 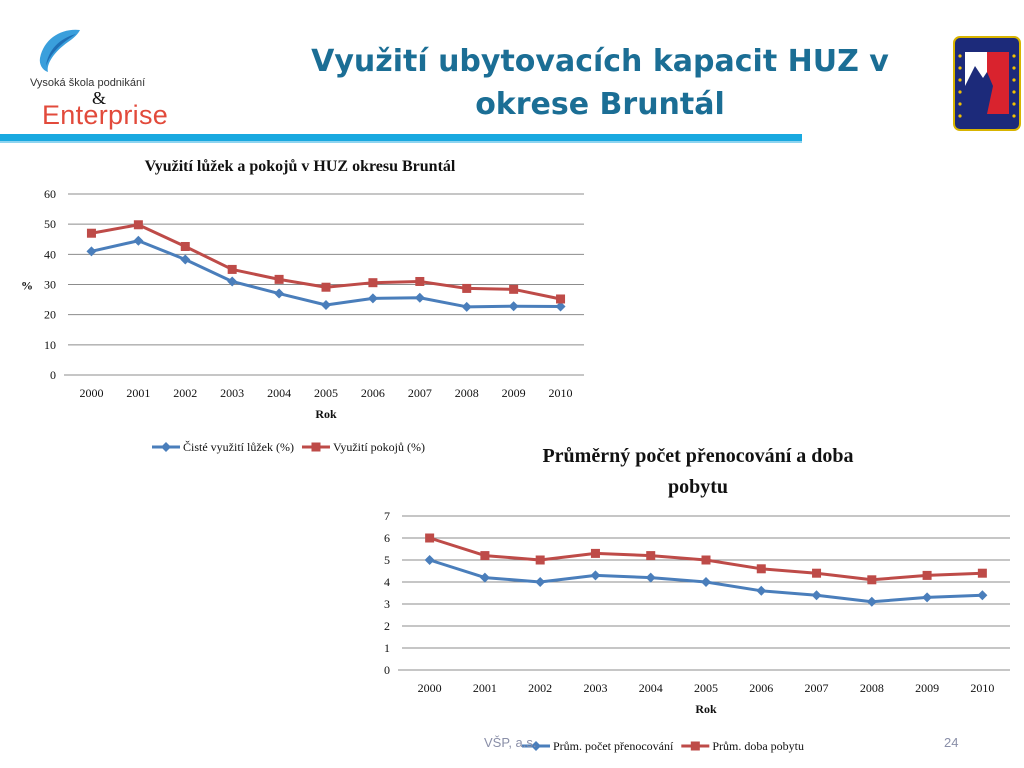 I want to click on y-axis-label: %, so click(x=27, y=286).